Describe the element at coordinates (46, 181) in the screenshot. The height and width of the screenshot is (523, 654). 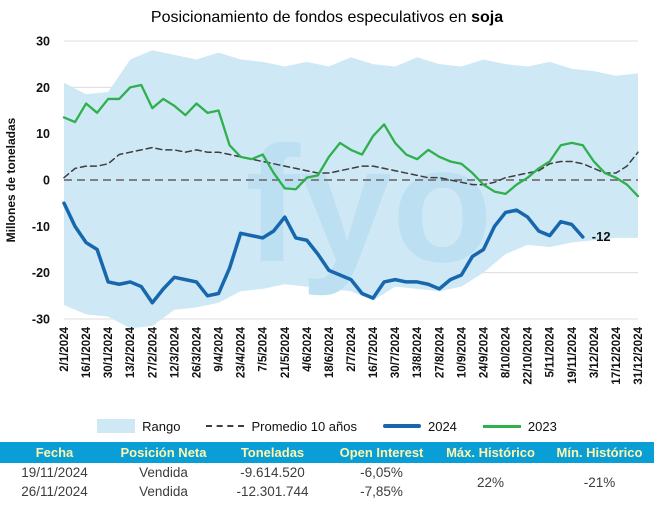
I see `y-tick-label: 0` at that location.